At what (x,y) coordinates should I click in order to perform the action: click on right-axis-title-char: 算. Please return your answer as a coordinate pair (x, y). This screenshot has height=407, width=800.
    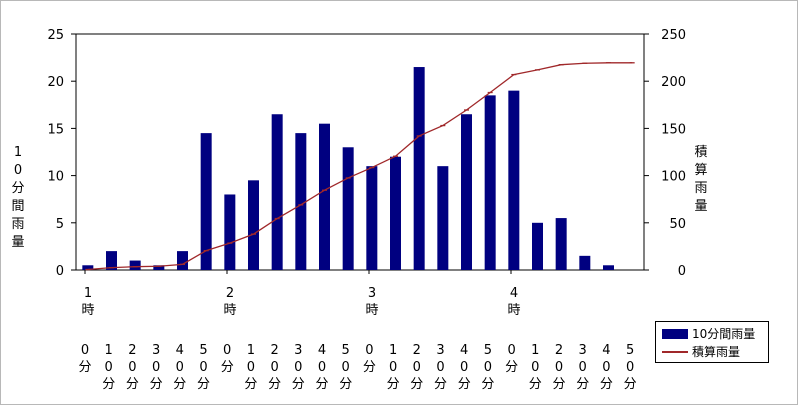
    Looking at the image, I should click on (700, 170).